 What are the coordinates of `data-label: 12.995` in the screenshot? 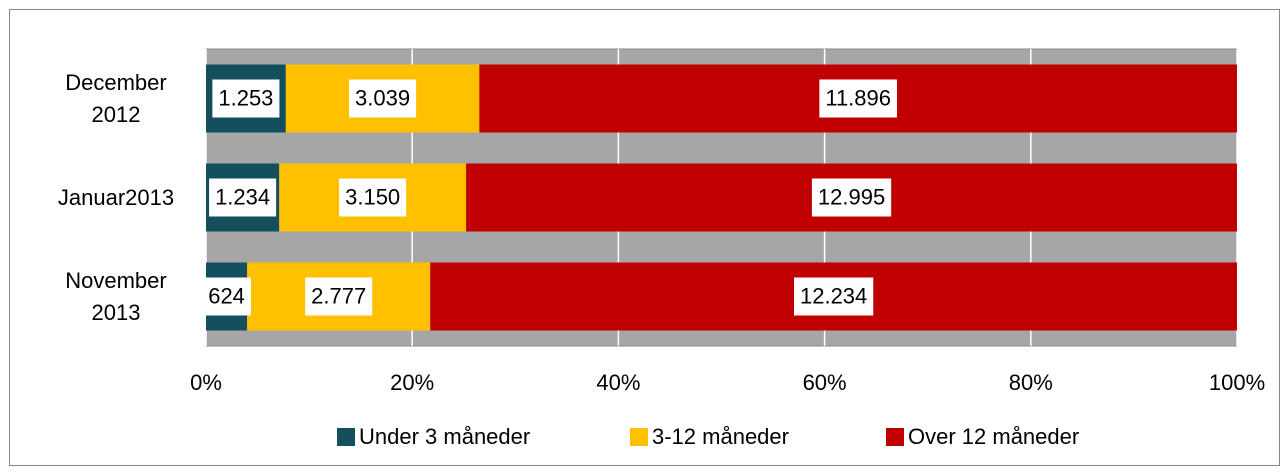 It's located at (851, 196).